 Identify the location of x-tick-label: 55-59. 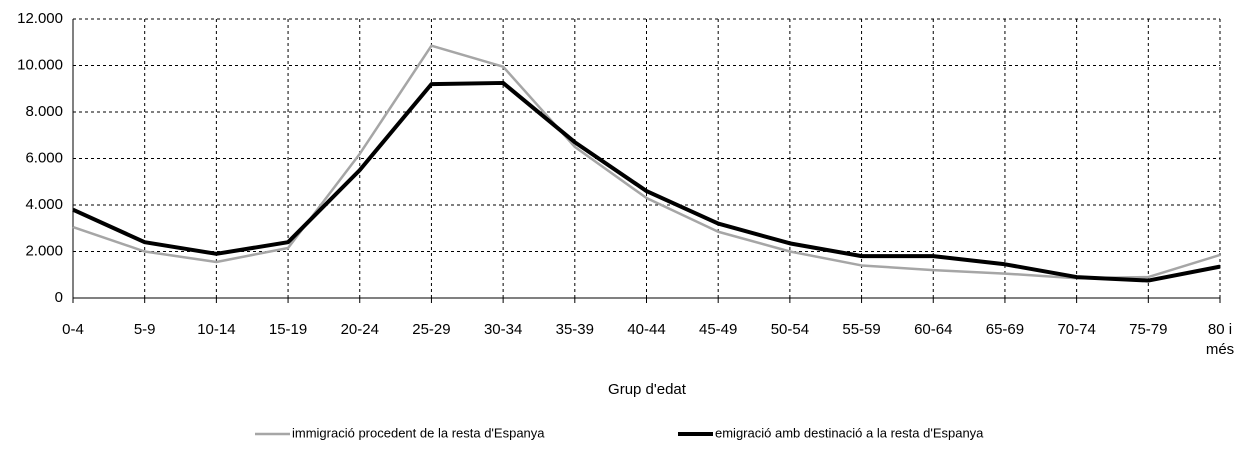
(861, 329).